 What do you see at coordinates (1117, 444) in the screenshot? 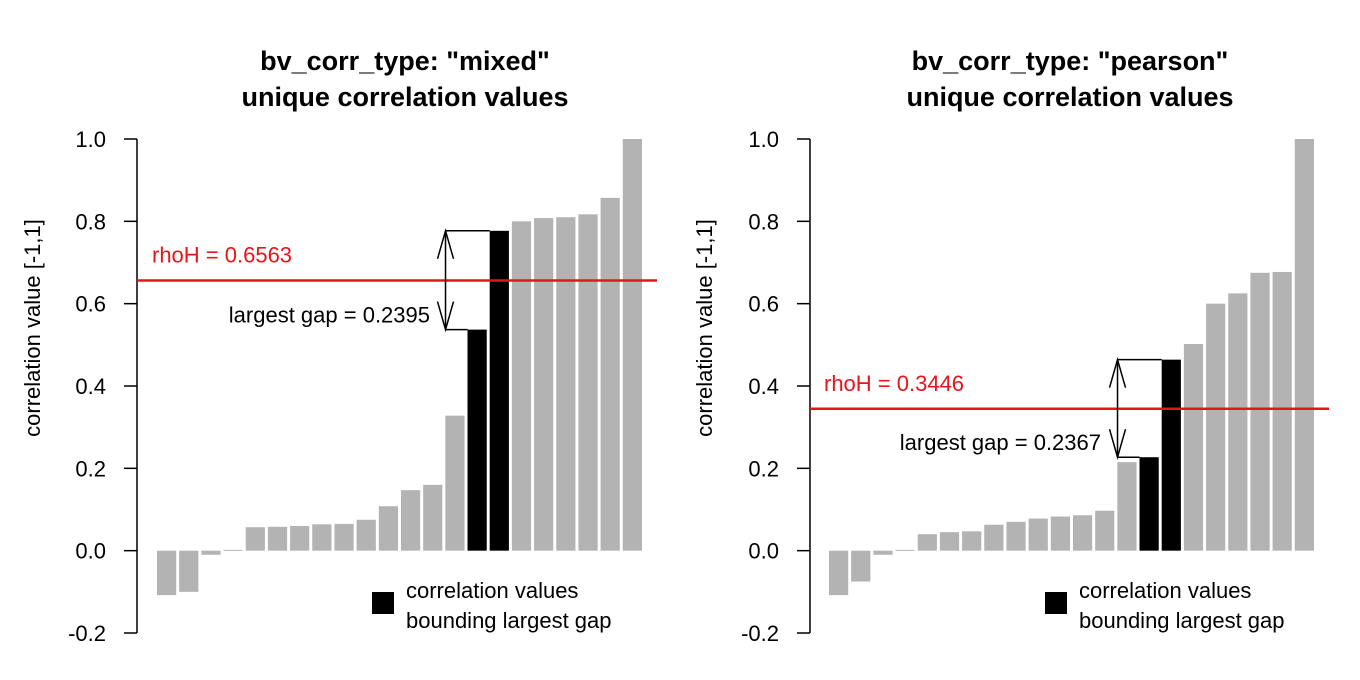
I see `panel2-gap-arrowhead-down` at bounding box center [1117, 444].